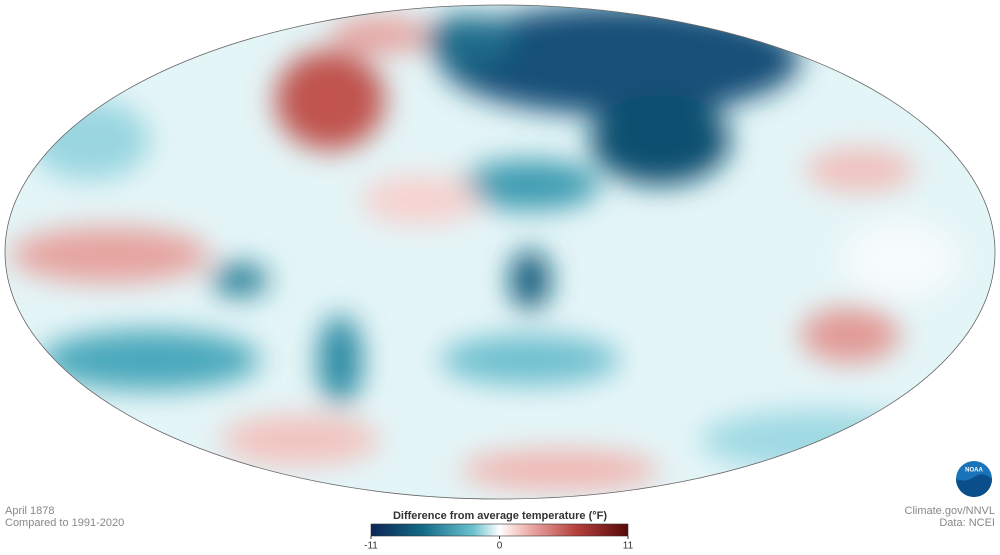  Describe the element at coordinates (30, 511) in the screenshot. I see `date: April 1878` at that location.